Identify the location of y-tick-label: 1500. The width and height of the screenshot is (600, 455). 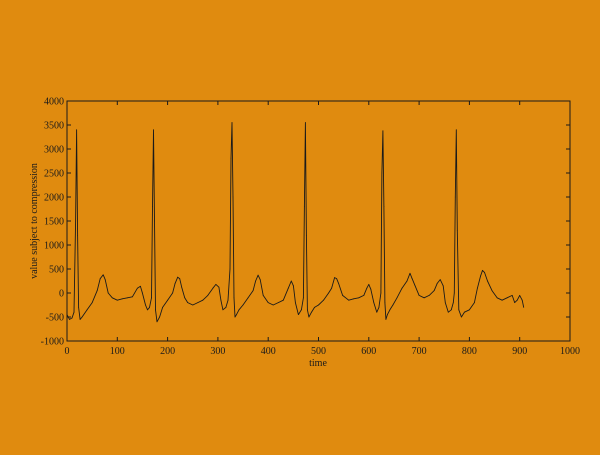
(54, 222).